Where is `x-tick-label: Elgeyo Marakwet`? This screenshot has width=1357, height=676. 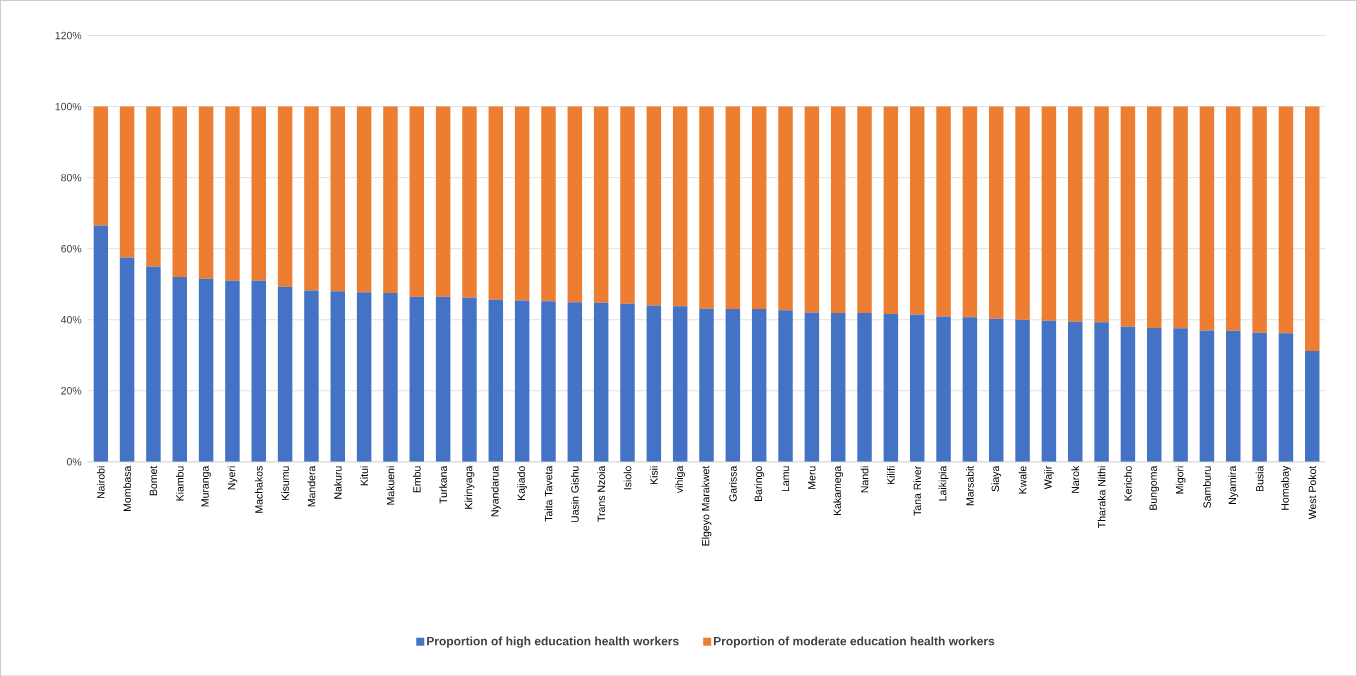
x-tick-label: Elgeyo Marakwet is located at coordinates (706, 505).